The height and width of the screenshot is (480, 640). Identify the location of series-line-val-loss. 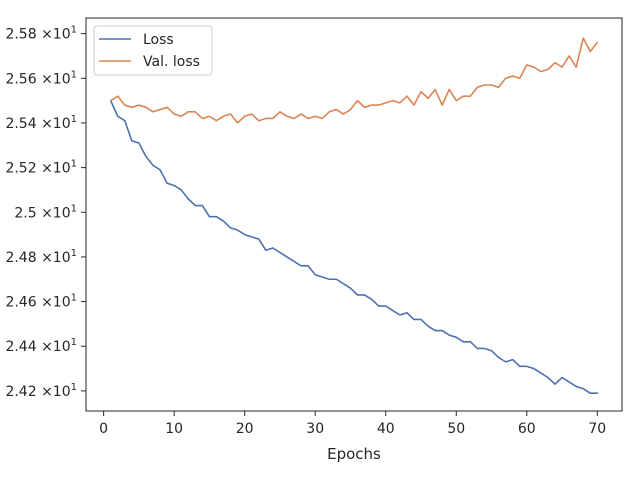
(354, 80).